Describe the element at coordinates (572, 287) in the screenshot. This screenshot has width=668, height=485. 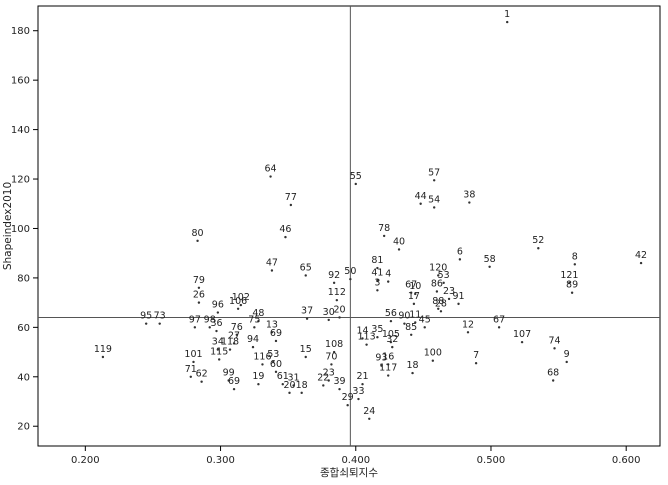
I see `data-point: 89` at that location.